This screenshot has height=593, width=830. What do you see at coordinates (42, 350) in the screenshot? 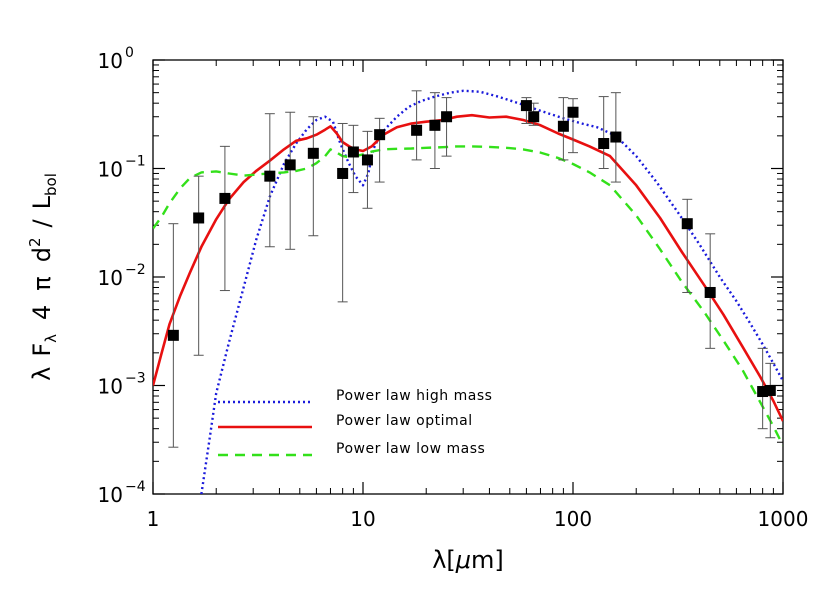
I see `y-label-F: F` at bounding box center [42, 350].